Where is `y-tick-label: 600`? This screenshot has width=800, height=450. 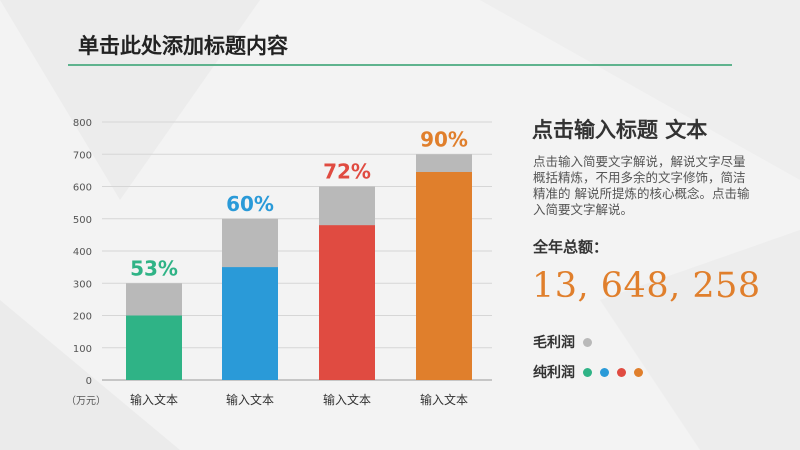 y-tick-label: 600 is located at coordinates (82, 188).